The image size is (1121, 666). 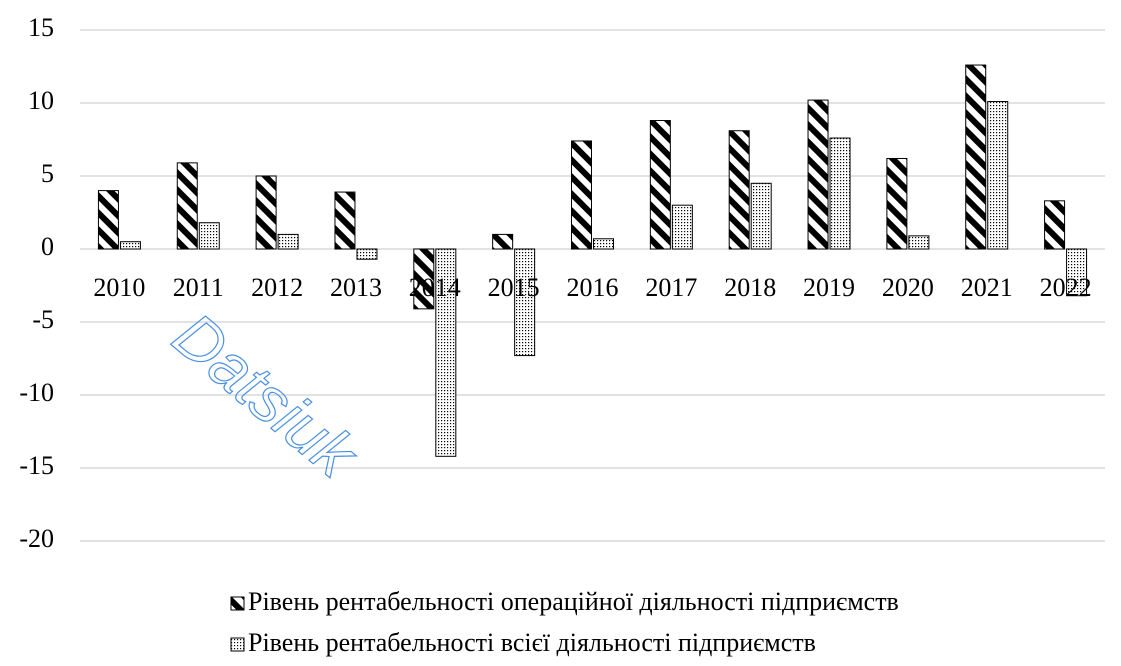 What do you see at coordinates (908, 287) in the screenshot?
I see `x-tick-label: 2020` at bounding box center [908, 287].